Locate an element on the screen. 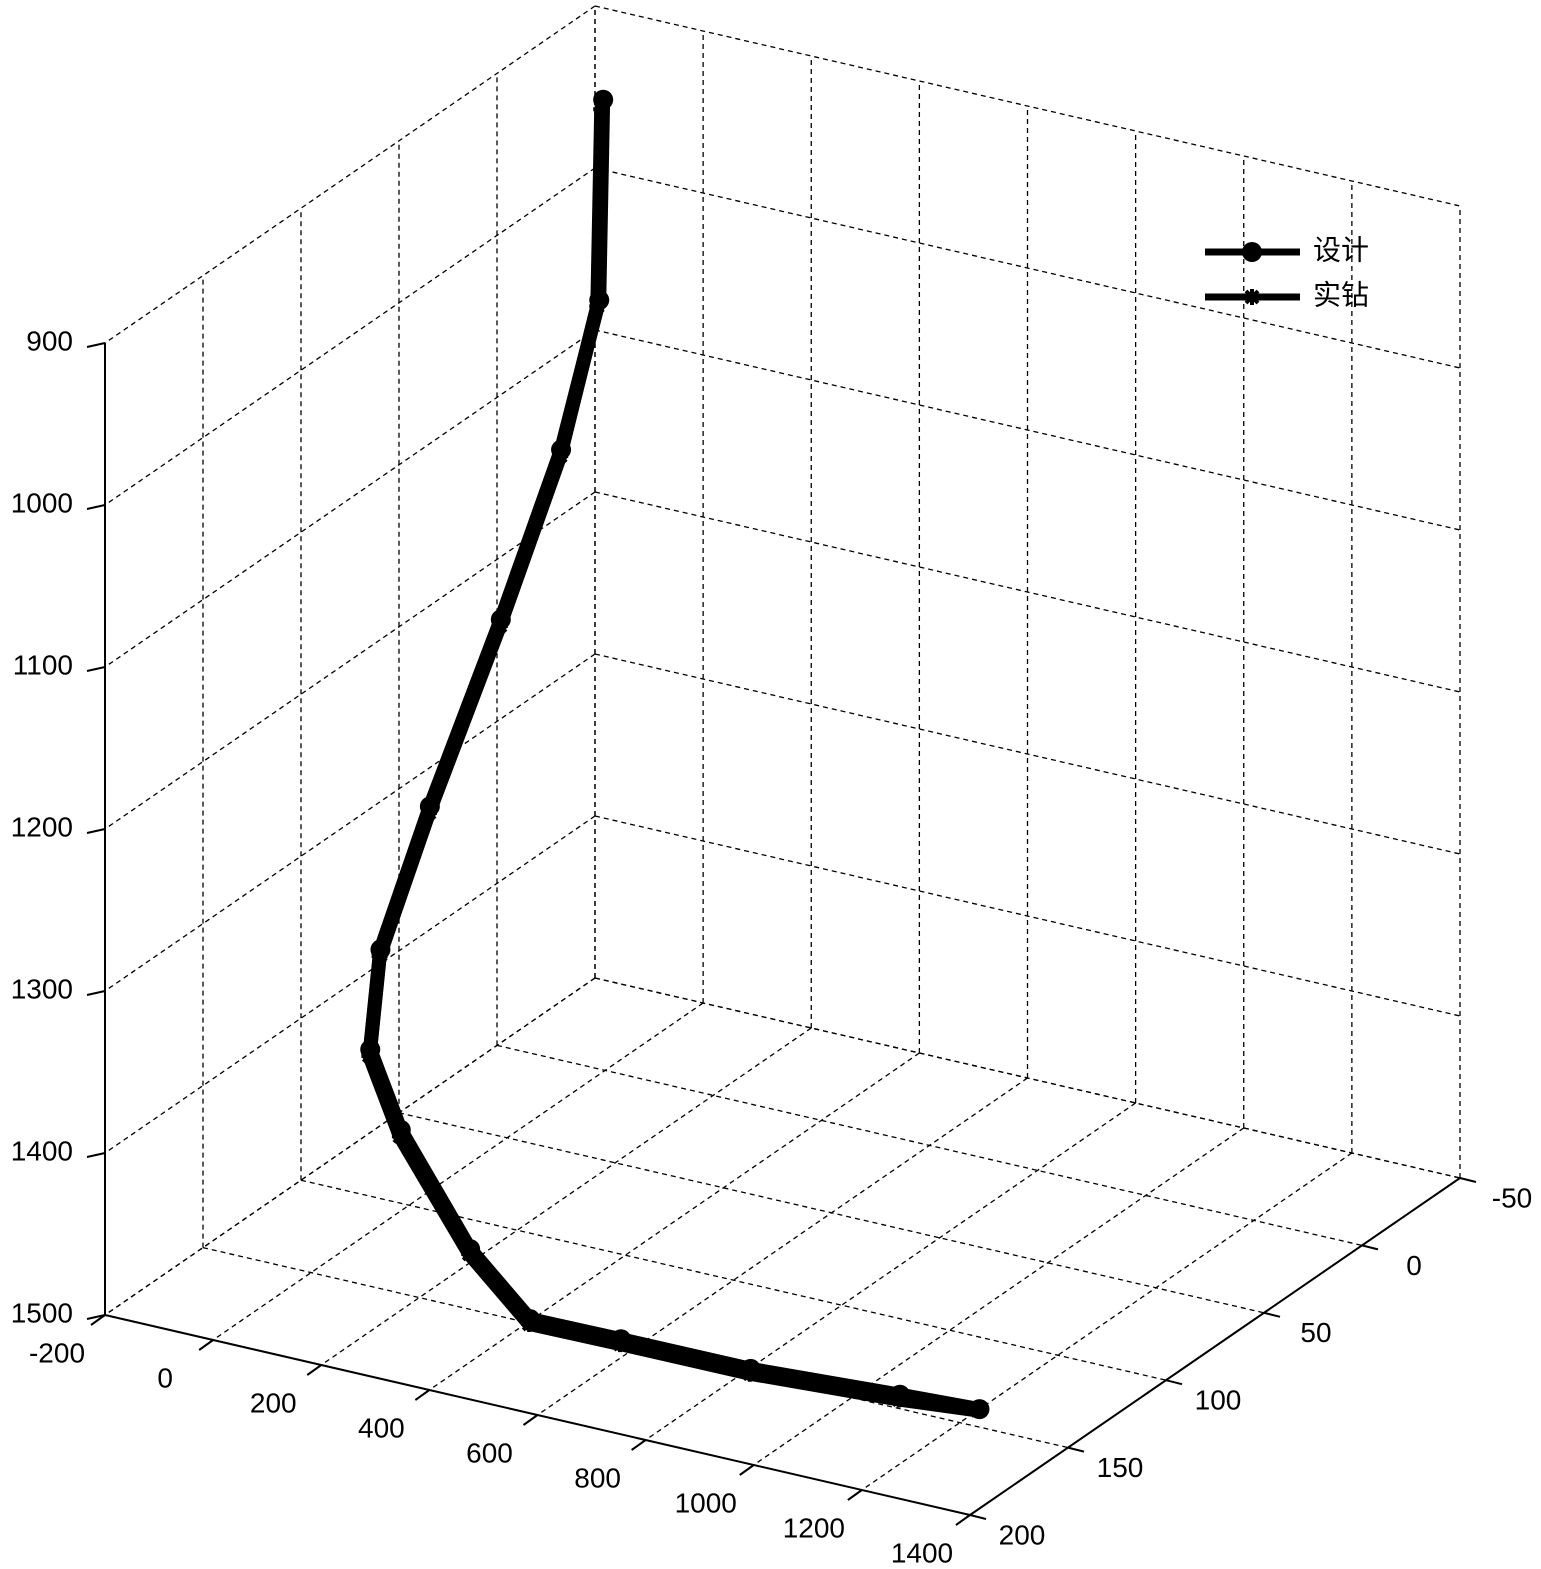 The width and height of the screenshot is (1541, 1569). x-tick-label: 1000 is located at coordinates (706, 1502).